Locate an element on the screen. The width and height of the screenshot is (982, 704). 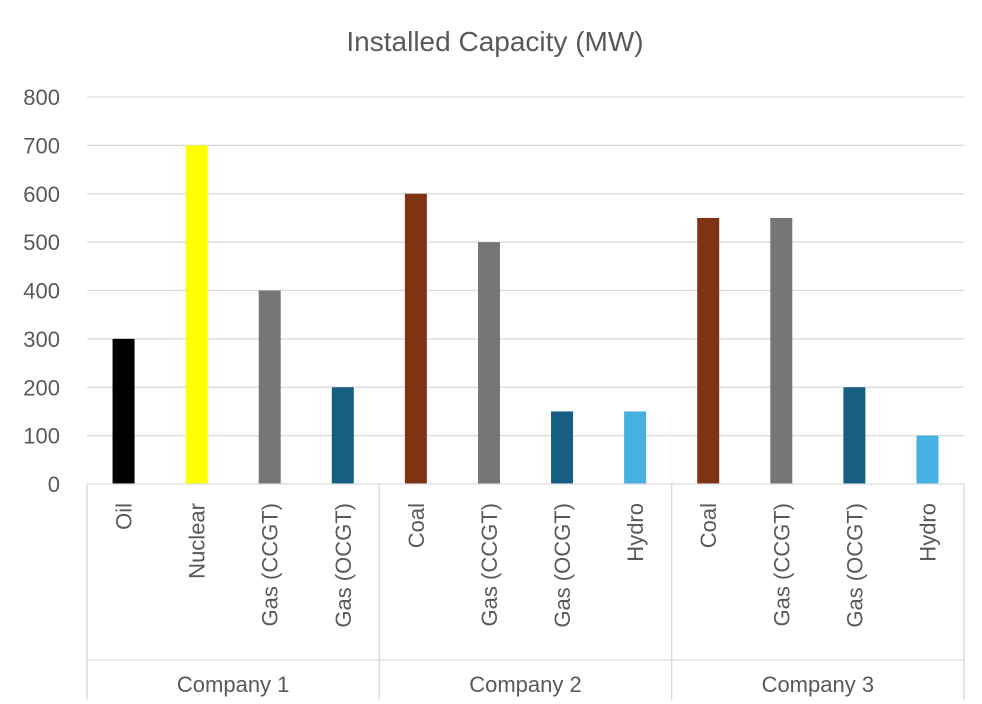
x-group-label: Company 2 is located at coordinates (525, 684).